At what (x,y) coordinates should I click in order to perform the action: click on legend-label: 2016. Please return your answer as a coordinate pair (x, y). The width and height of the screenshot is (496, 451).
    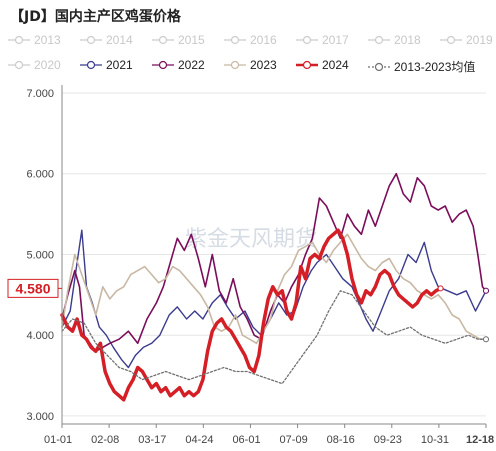
    Looking at the image, I should click on (263, 40).